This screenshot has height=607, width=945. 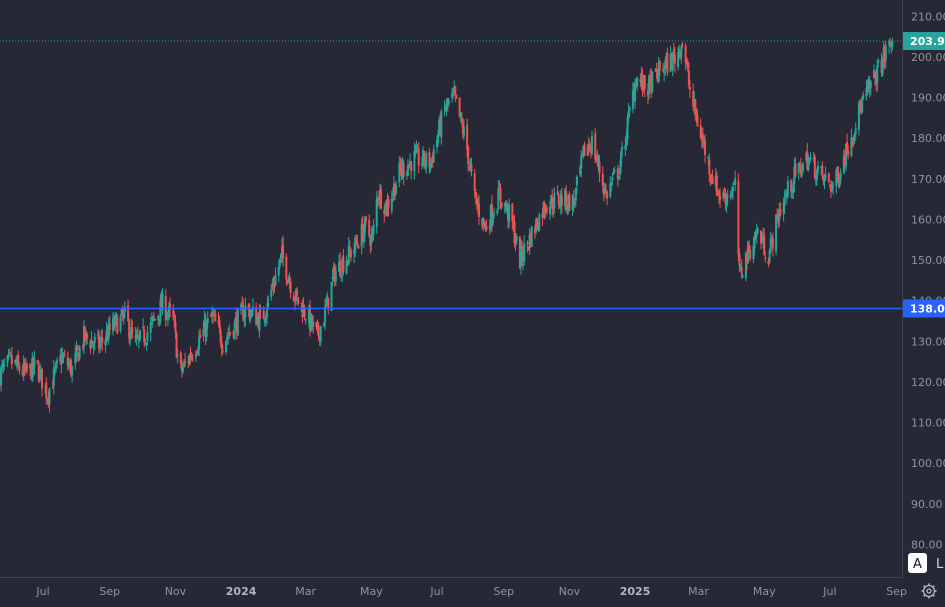 I want to click on auto-scale-button-bg, so click(x=917, y=563).